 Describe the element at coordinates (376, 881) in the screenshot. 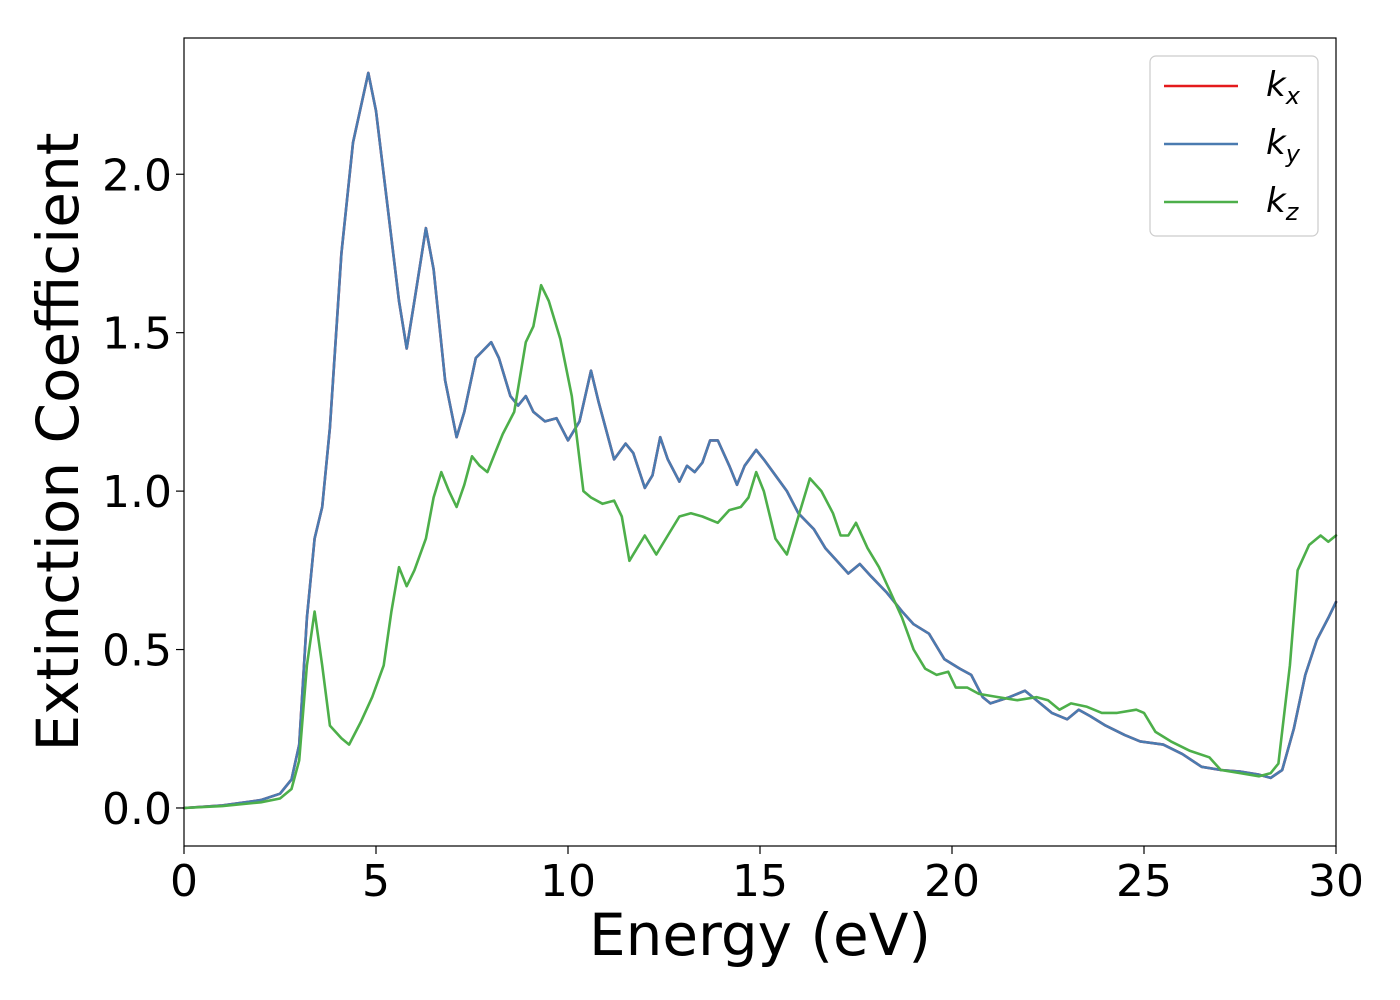

I see `x-tick-label: 5` at that location.